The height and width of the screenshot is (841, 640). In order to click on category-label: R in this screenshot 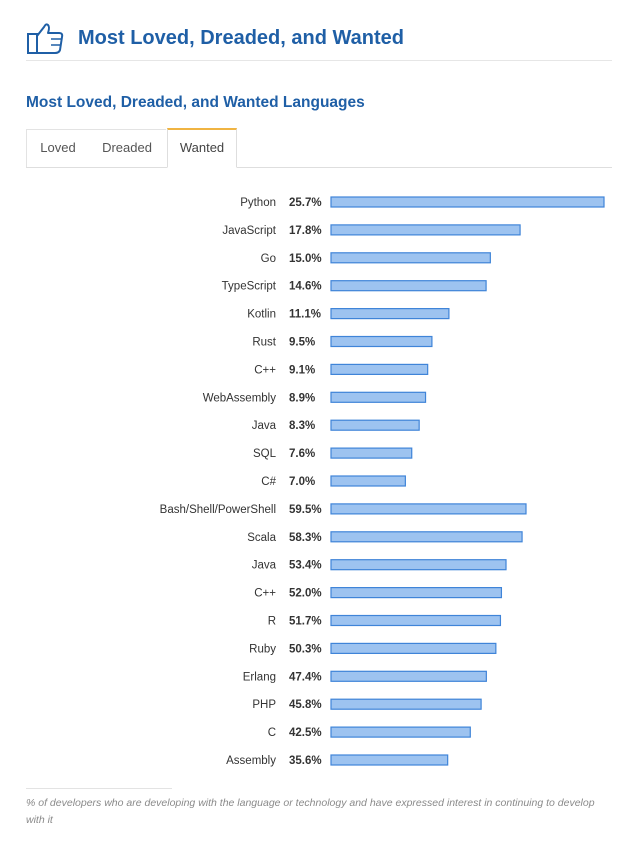, I will do `click(272, 622)`.